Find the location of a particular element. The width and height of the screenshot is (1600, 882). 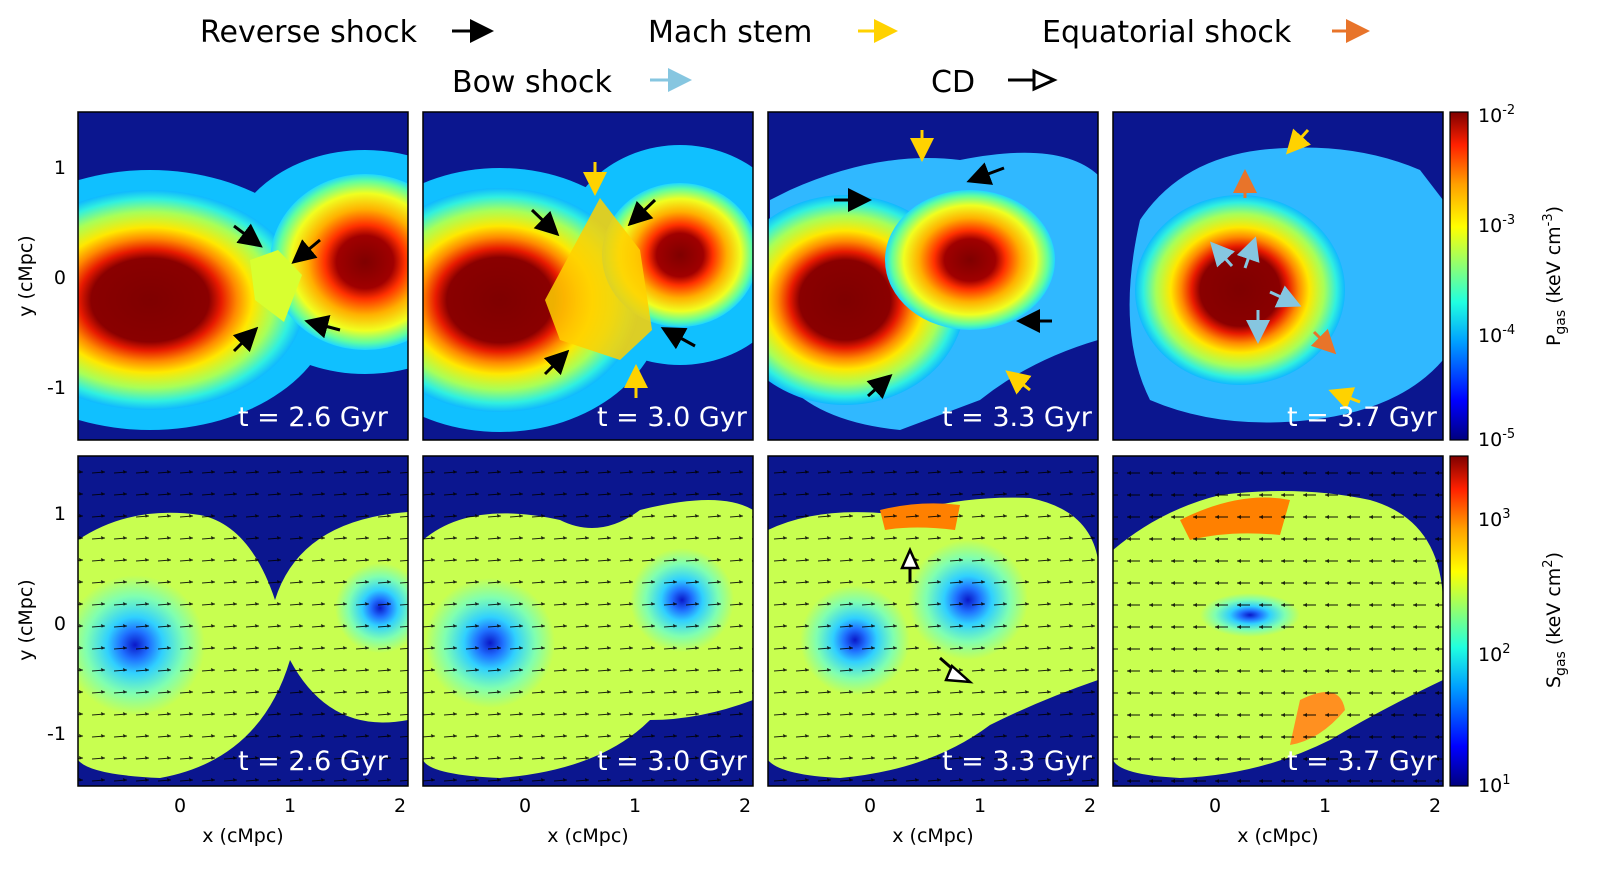

pressure-panel-4: t = 3.7 Gyr is located at coordinates (1278, 276).